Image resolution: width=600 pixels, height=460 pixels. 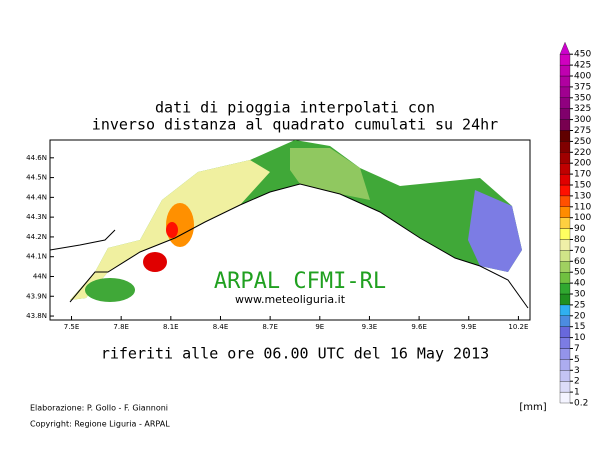 I want to click on colorbar-label: 90, so click(x=580, y=229).